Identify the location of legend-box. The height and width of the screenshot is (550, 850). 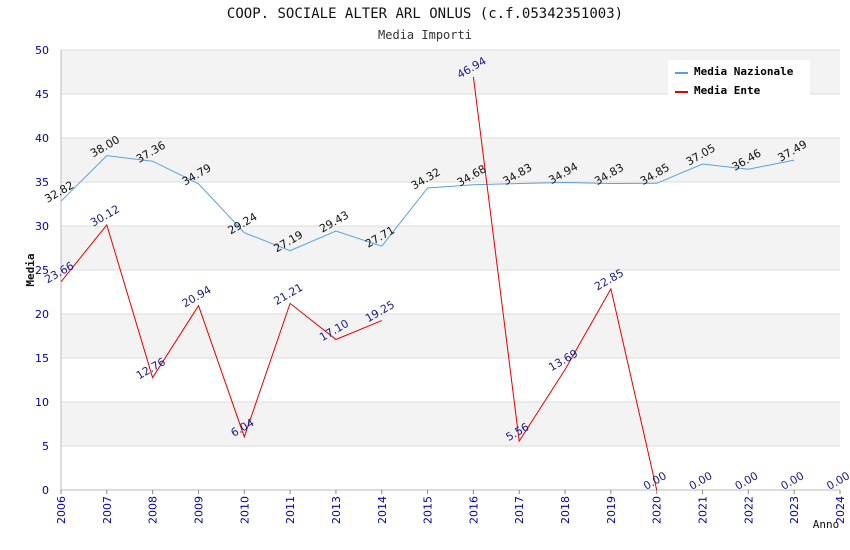
(739, 80).